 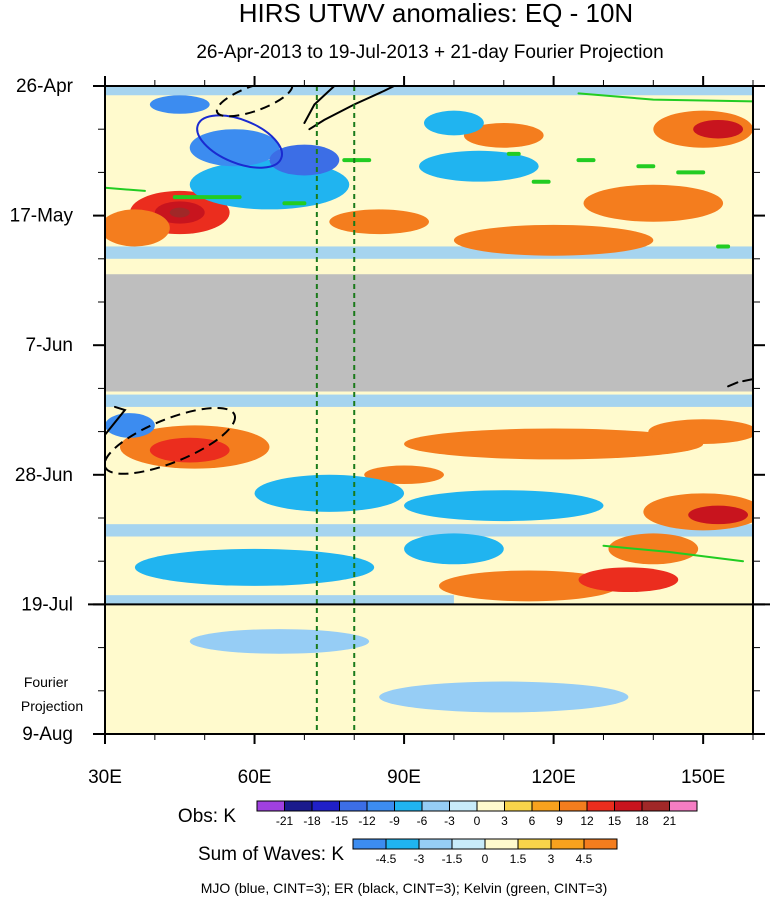 What do you see at coordinates (670, 821) in the screenshot?
I see `obs-legend-level-14: 21` at bounding box center [670, 821].